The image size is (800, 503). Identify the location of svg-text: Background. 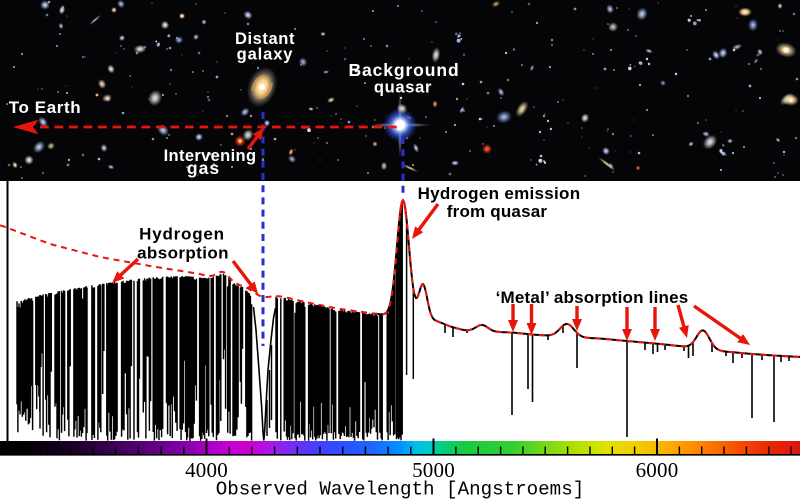
(403, 70).